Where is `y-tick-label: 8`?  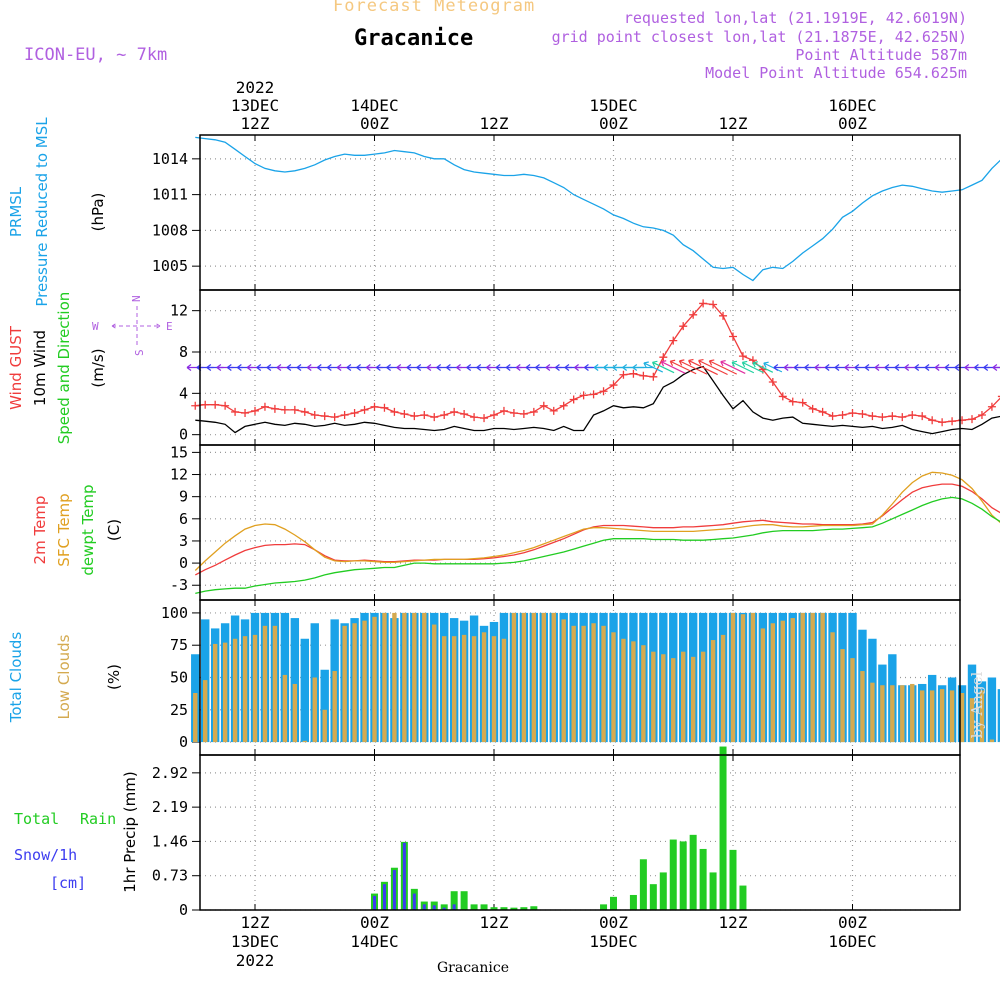
y-tick-label: 8 is located at coordinates (183, 352).